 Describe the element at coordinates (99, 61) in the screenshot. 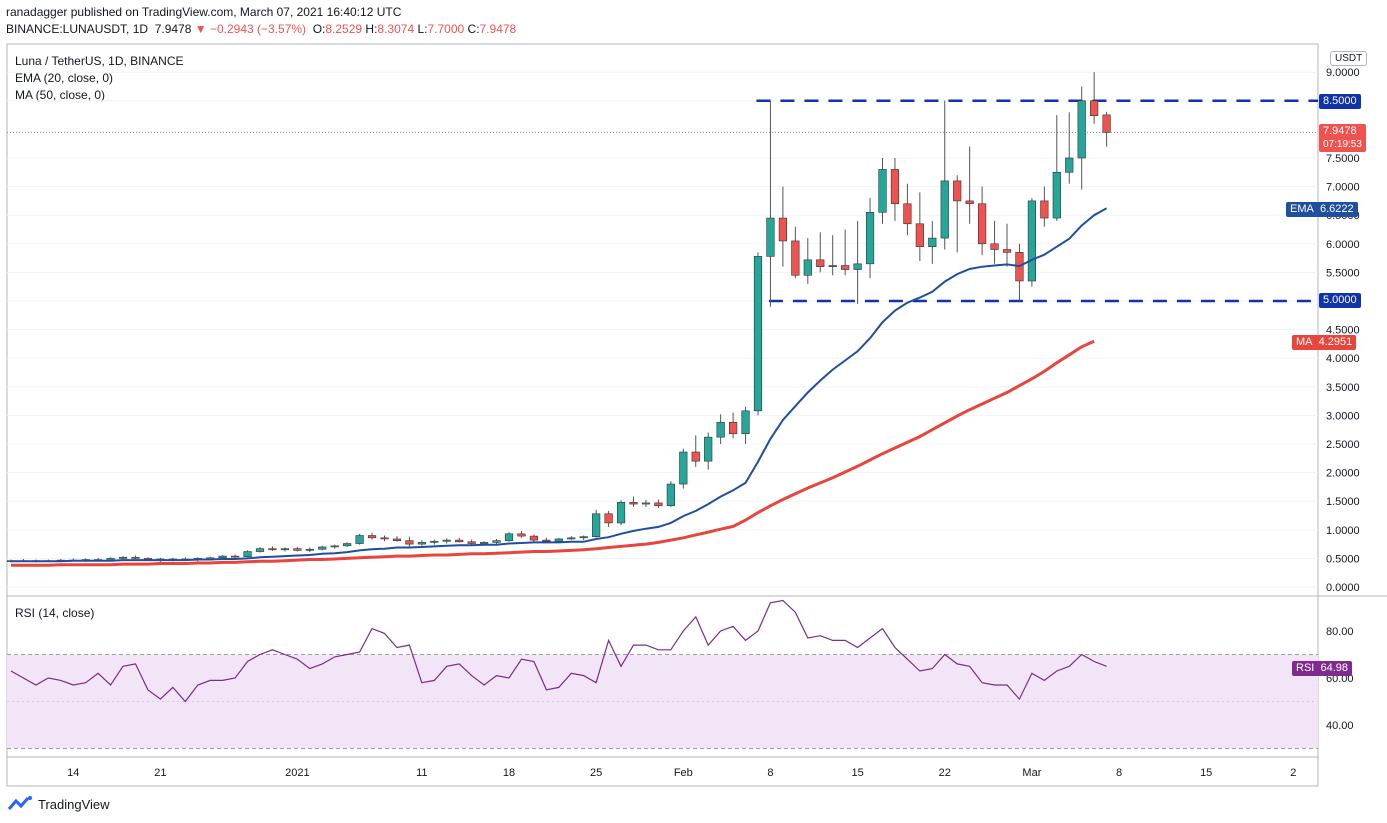

I see `chart-title: Luna / TetherUS, 1D, BINANCE` at that location.